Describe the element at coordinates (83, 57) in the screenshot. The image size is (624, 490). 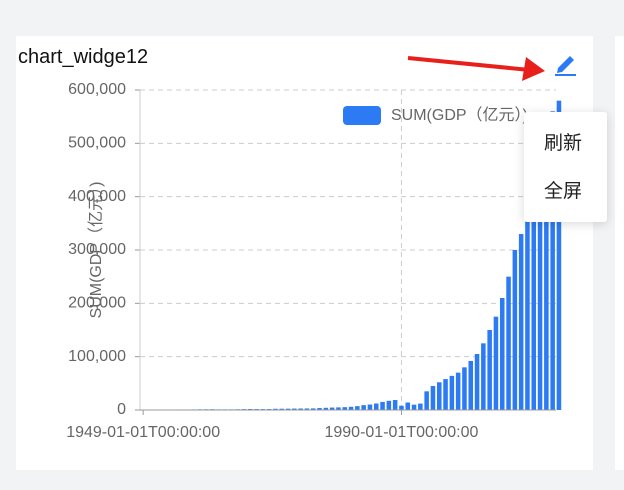
I see `widget-title: chart_widge12` at that location.